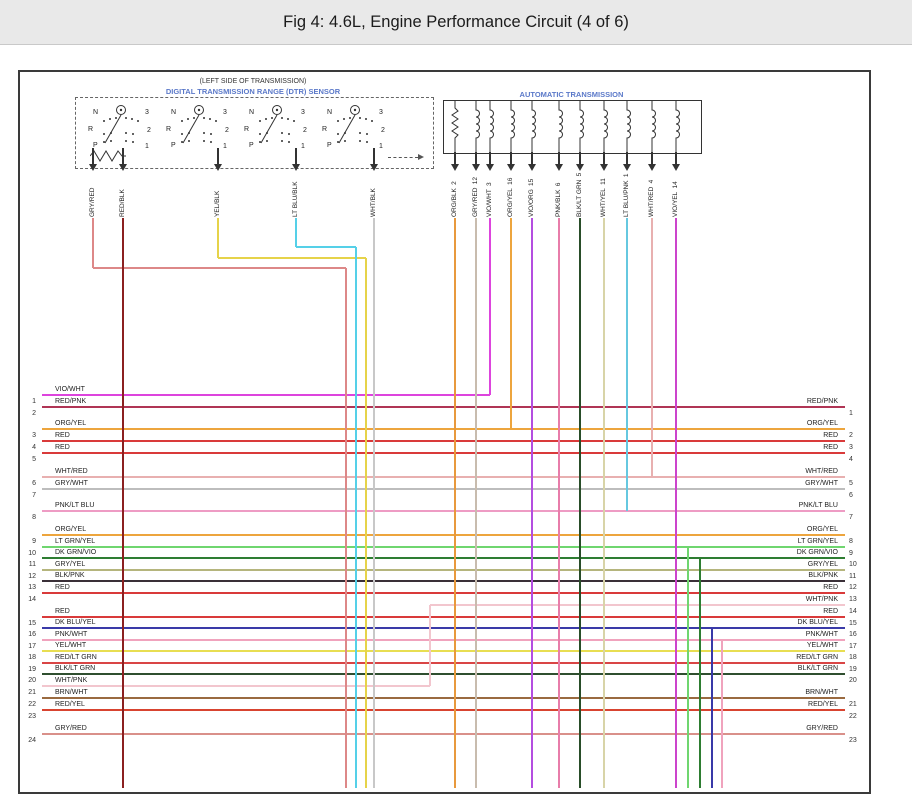 This screenshot has height=805, width=912. I want to click on wire-label-right: DK GRN/VIO, so click(817, 552).